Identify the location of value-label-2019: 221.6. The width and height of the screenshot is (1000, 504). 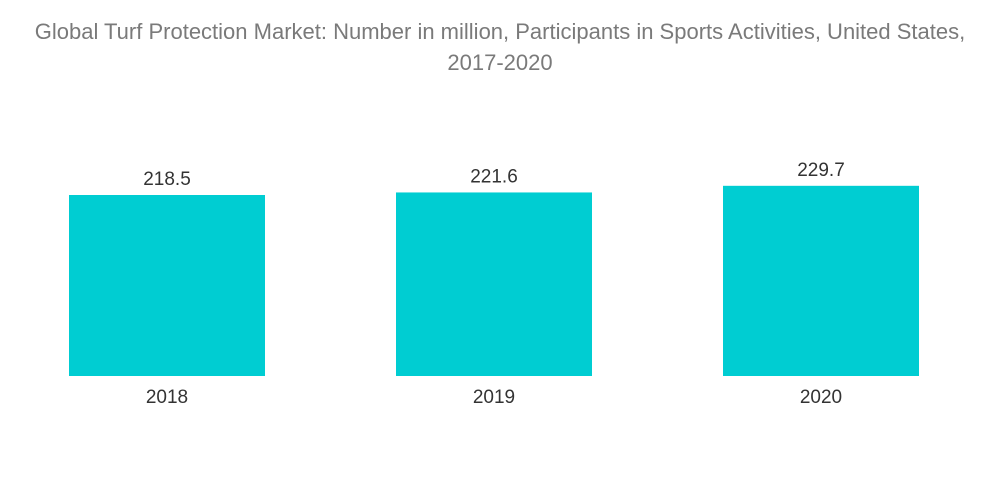
(494, 176).